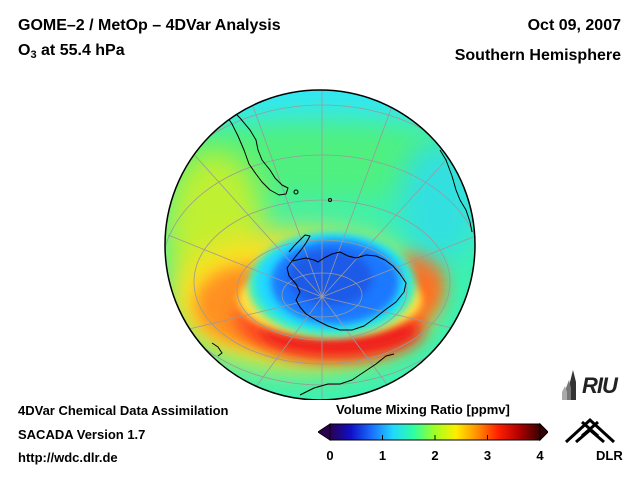  I want to click on coast-south-america-north, so click(204, 102).